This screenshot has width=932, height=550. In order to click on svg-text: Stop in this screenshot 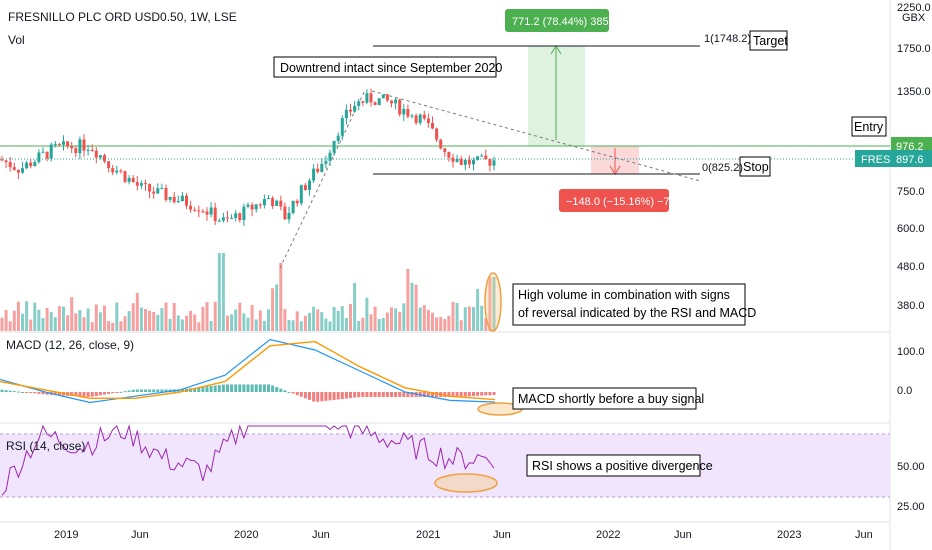, I will do `click(756, 167)`.